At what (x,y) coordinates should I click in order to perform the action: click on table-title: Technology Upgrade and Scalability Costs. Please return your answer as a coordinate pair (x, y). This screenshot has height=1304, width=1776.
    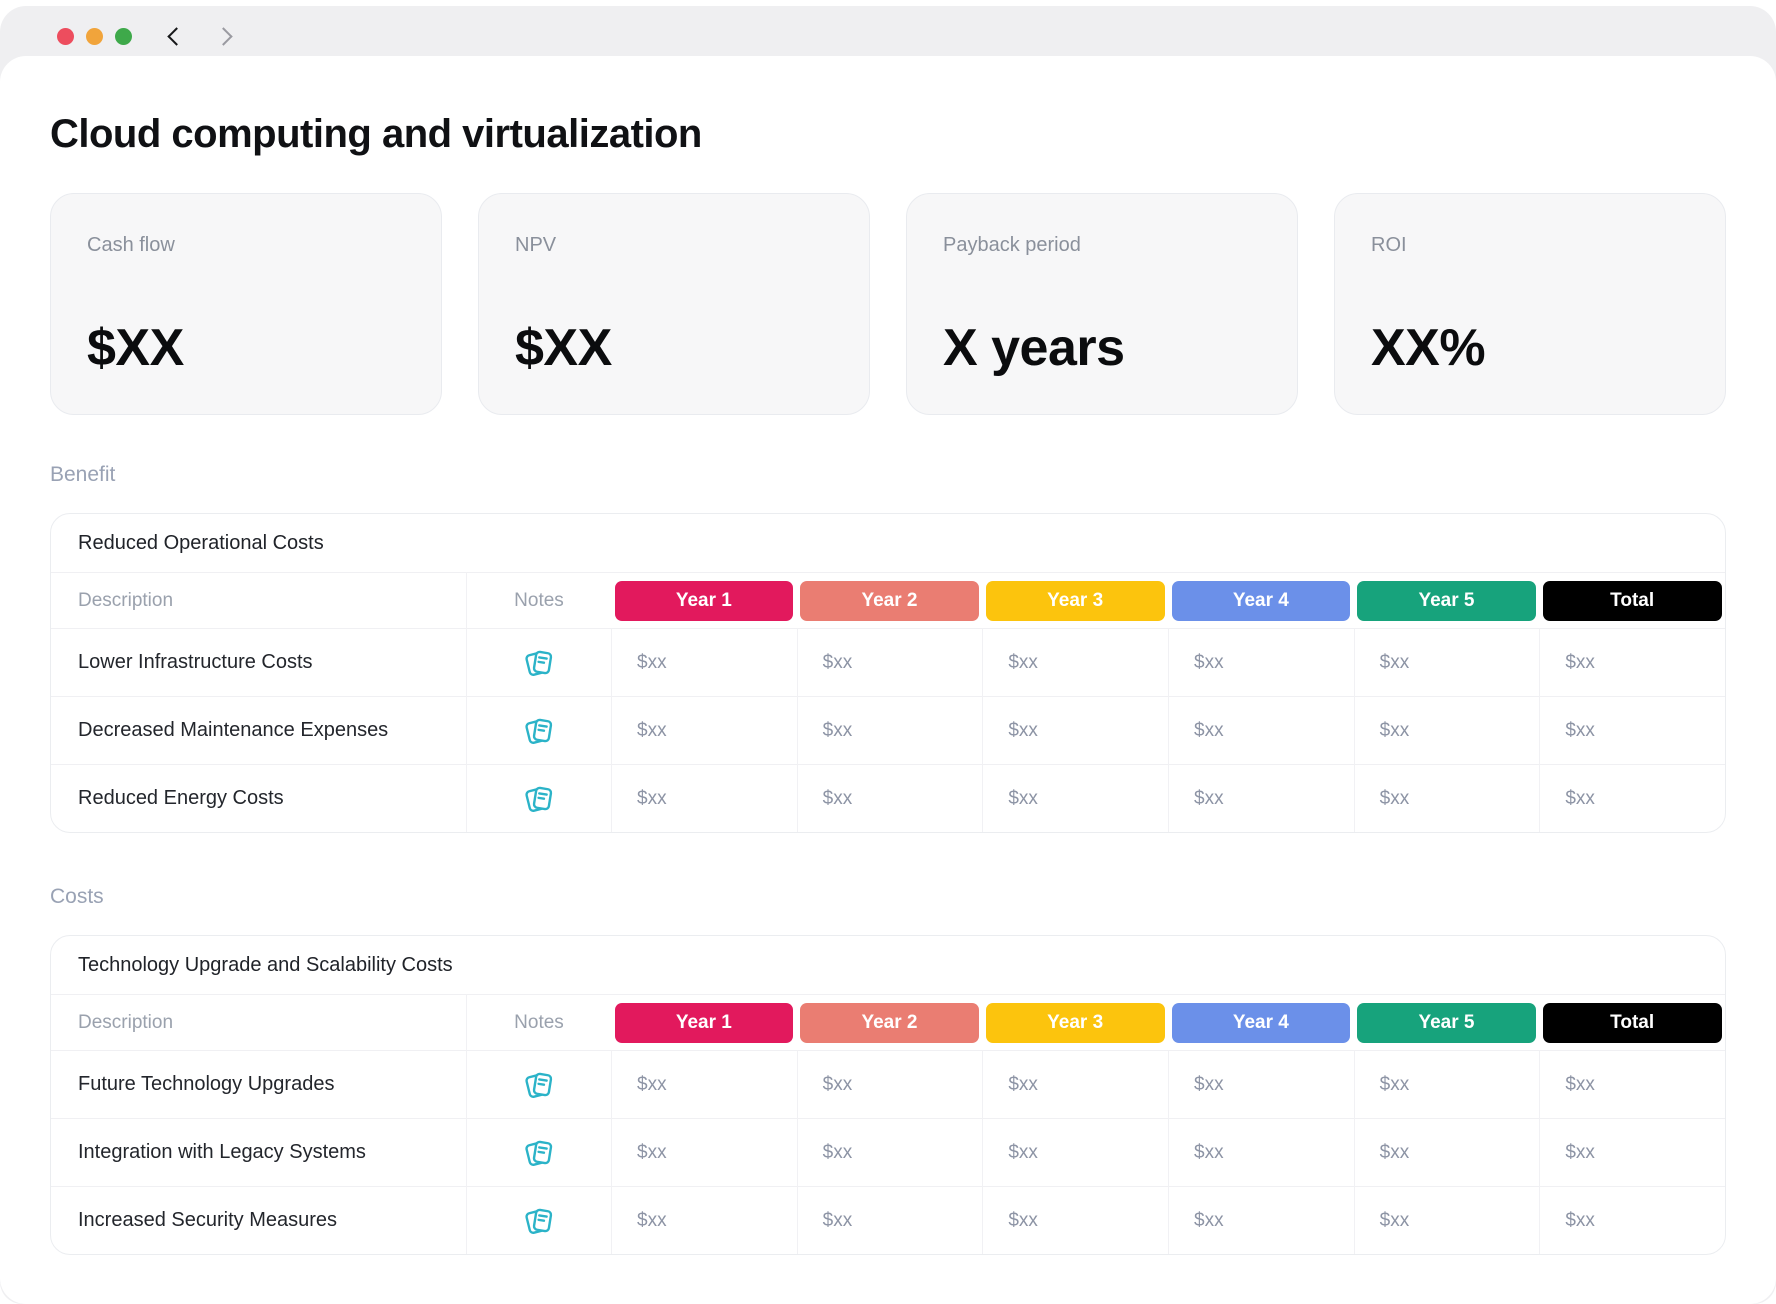
    Looking at the image, I should click on (265, 964).